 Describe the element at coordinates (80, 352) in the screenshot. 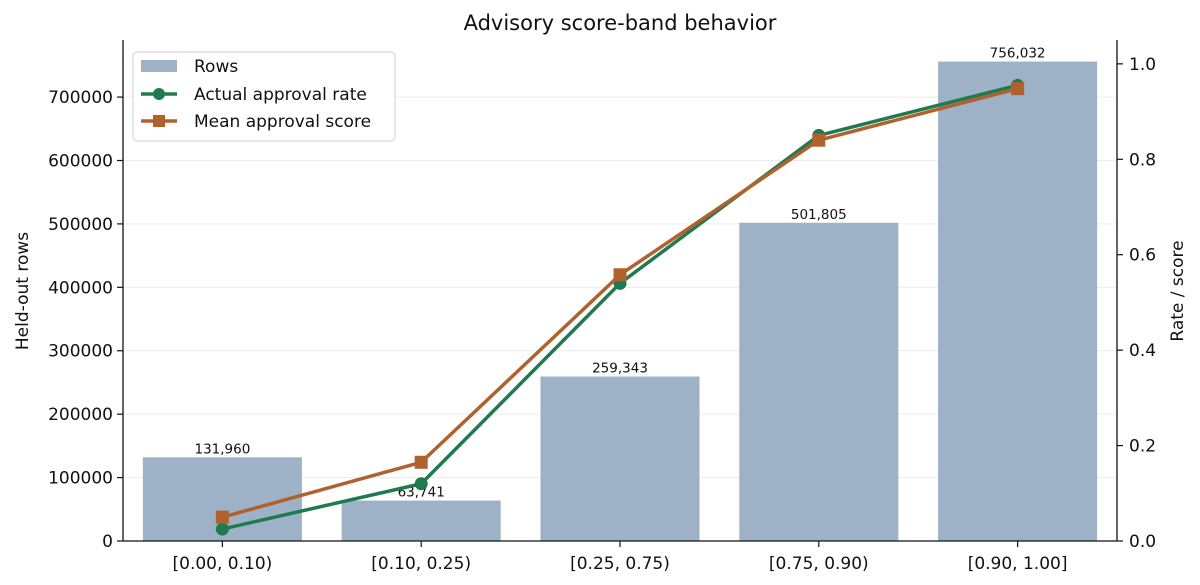

I see `y-tick-label: 300000` at that location.